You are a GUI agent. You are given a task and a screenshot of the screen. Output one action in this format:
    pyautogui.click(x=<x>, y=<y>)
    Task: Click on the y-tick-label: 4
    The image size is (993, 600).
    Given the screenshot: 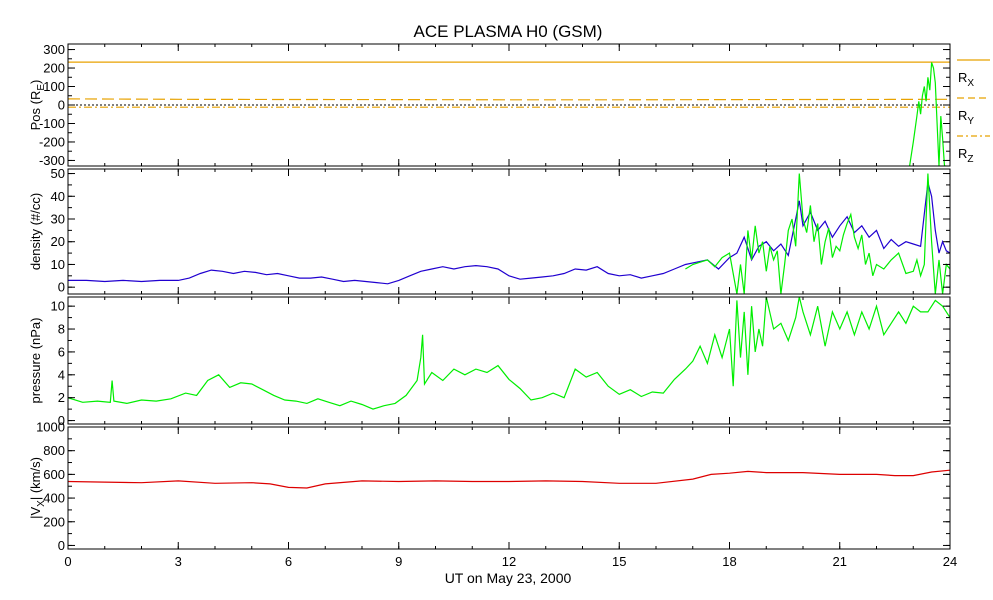 What is the action you would take?
    pyautogui.click(x=61, y=374)
    